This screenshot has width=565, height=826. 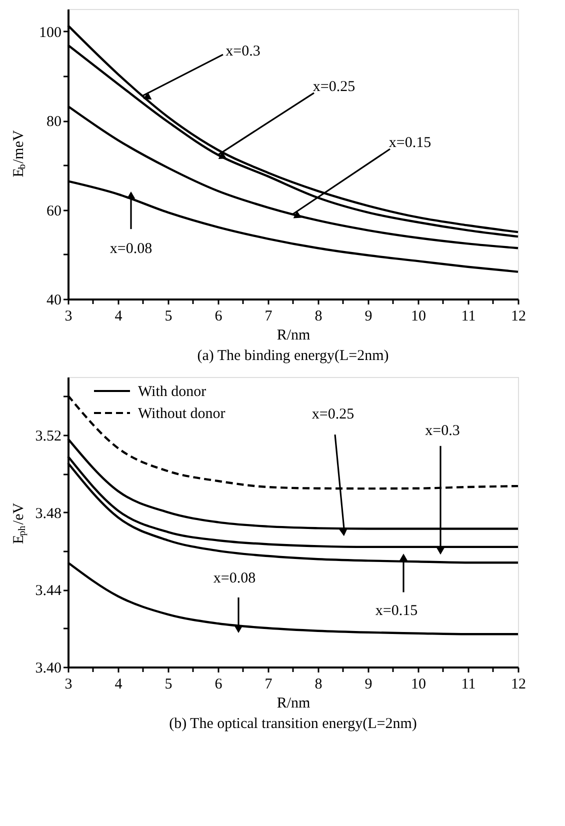 What do you see at coordinates (48, 514) in the screenshot?
I see `y-tick-label: 3.48` at bounding box center [48, 514].